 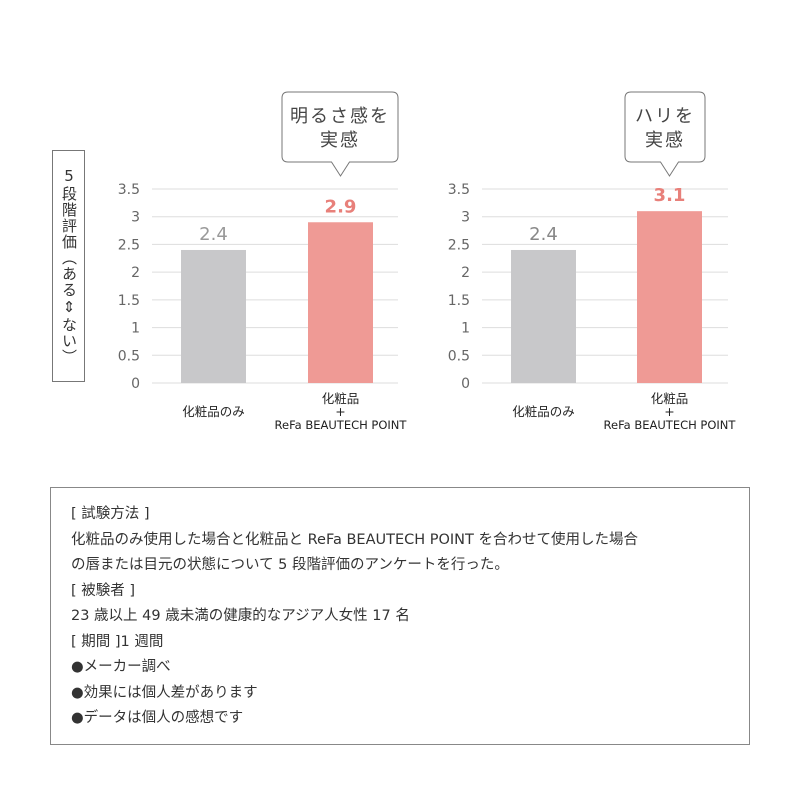 I want to click on note-line: [ 期間 ]1 週間, so click(x=117, y=641).